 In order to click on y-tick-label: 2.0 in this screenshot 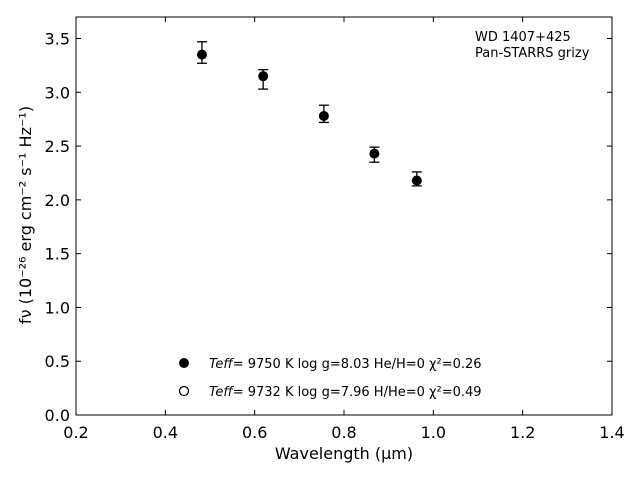, I will do `click(57, 200)`.